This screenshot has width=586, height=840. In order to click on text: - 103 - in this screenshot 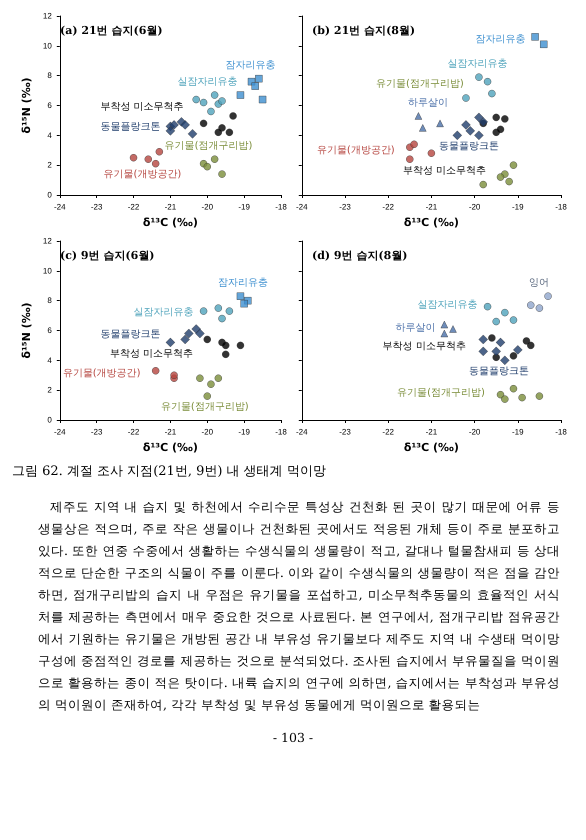, I will do `click(293, 737)`.